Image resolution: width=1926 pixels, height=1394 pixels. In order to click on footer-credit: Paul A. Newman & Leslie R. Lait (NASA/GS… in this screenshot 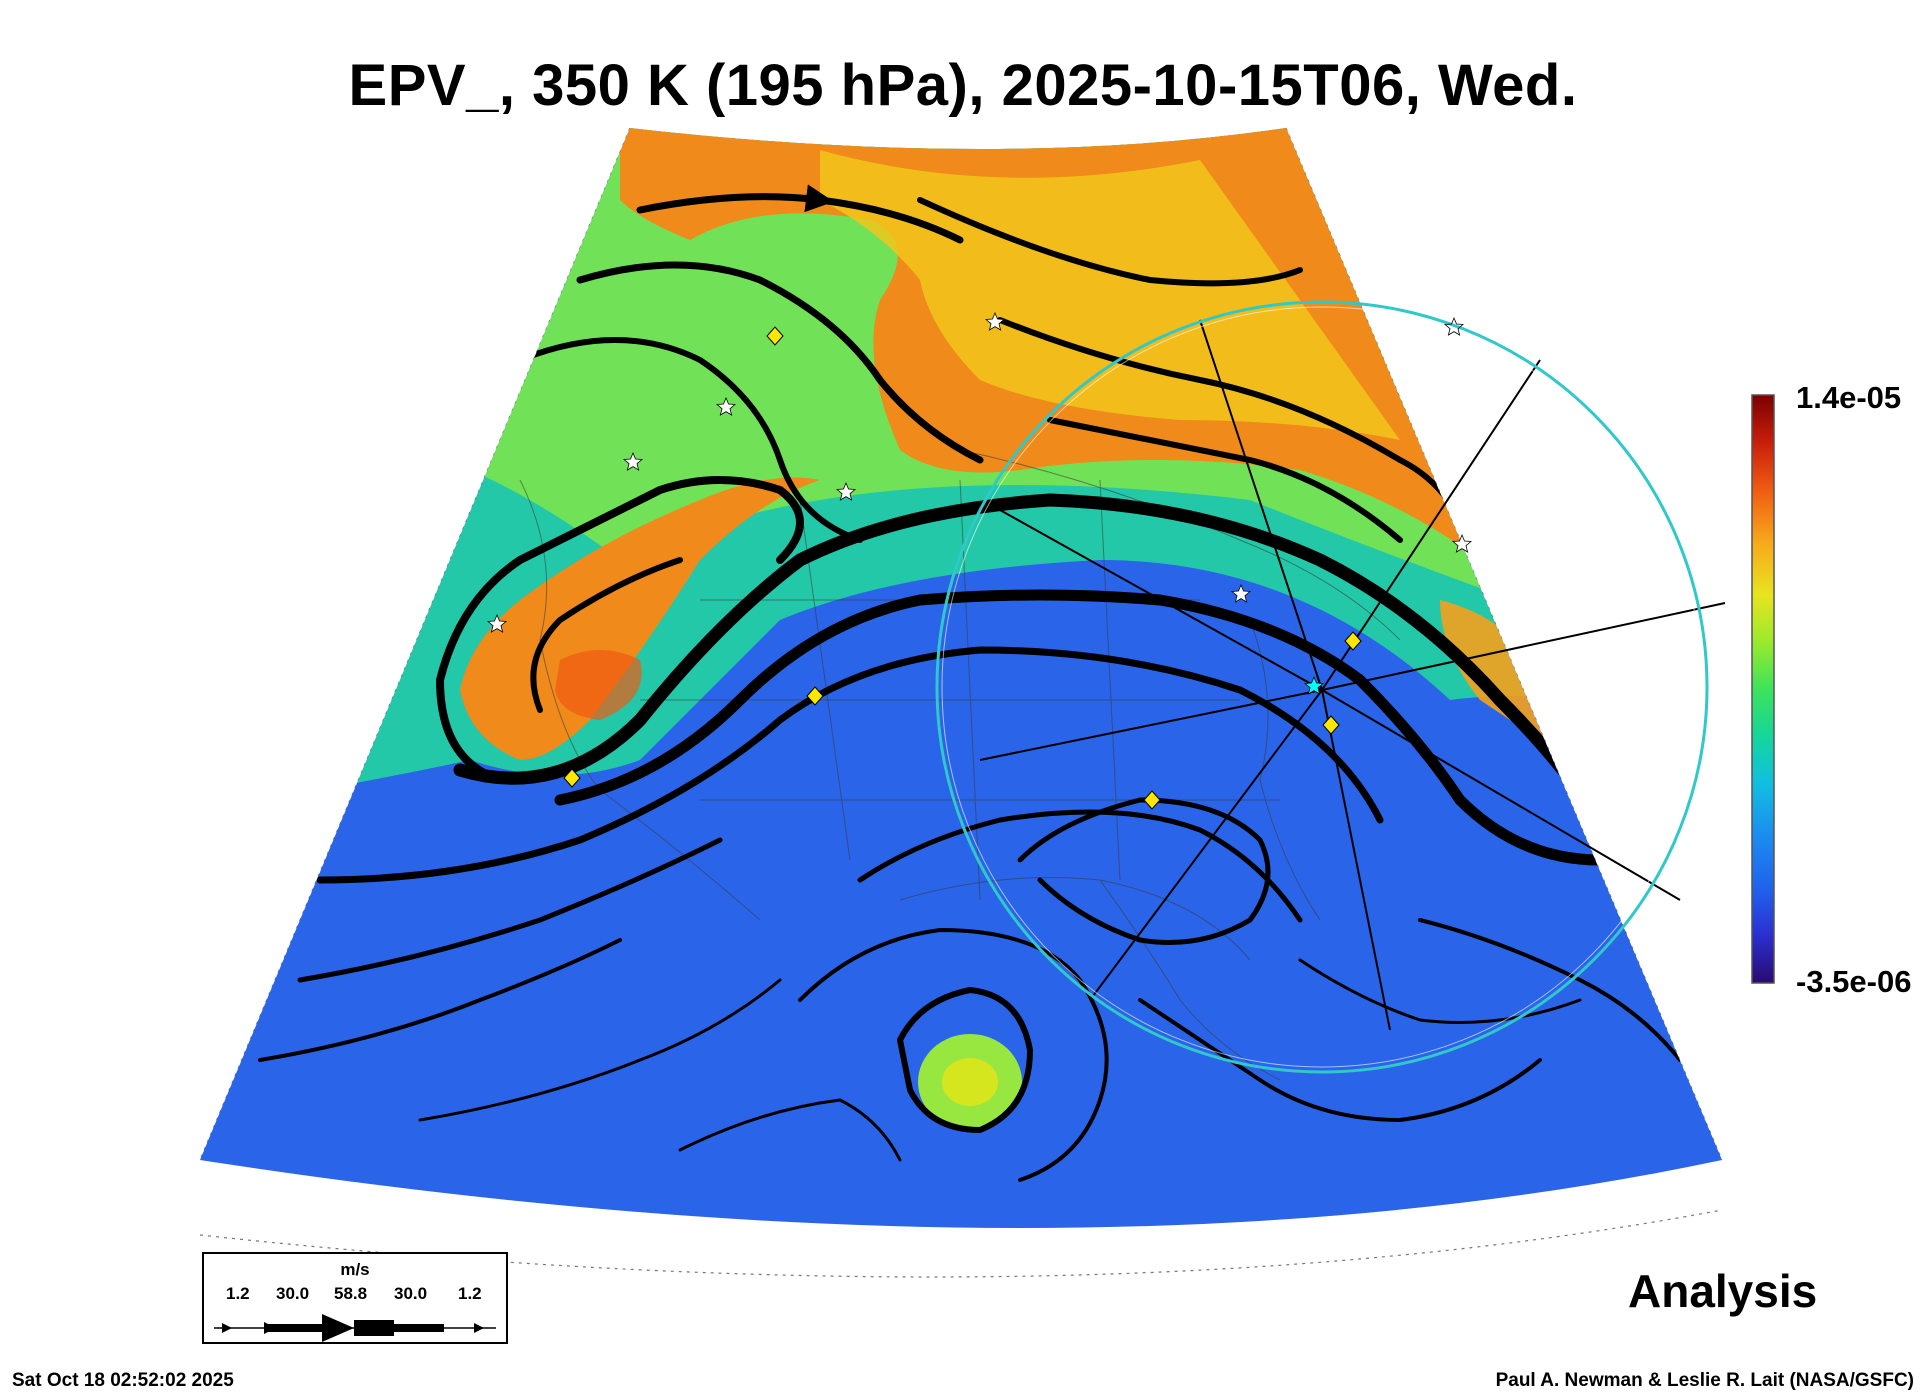, I will do `click(1704, 1380)`.